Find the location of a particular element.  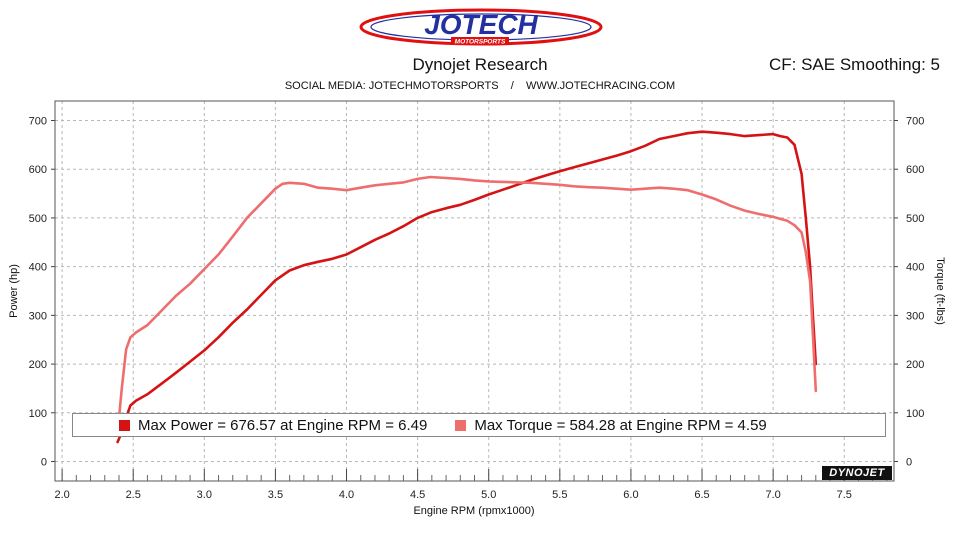

y-axis-left-label: Power (hp) is located at coordinates (14, 291).